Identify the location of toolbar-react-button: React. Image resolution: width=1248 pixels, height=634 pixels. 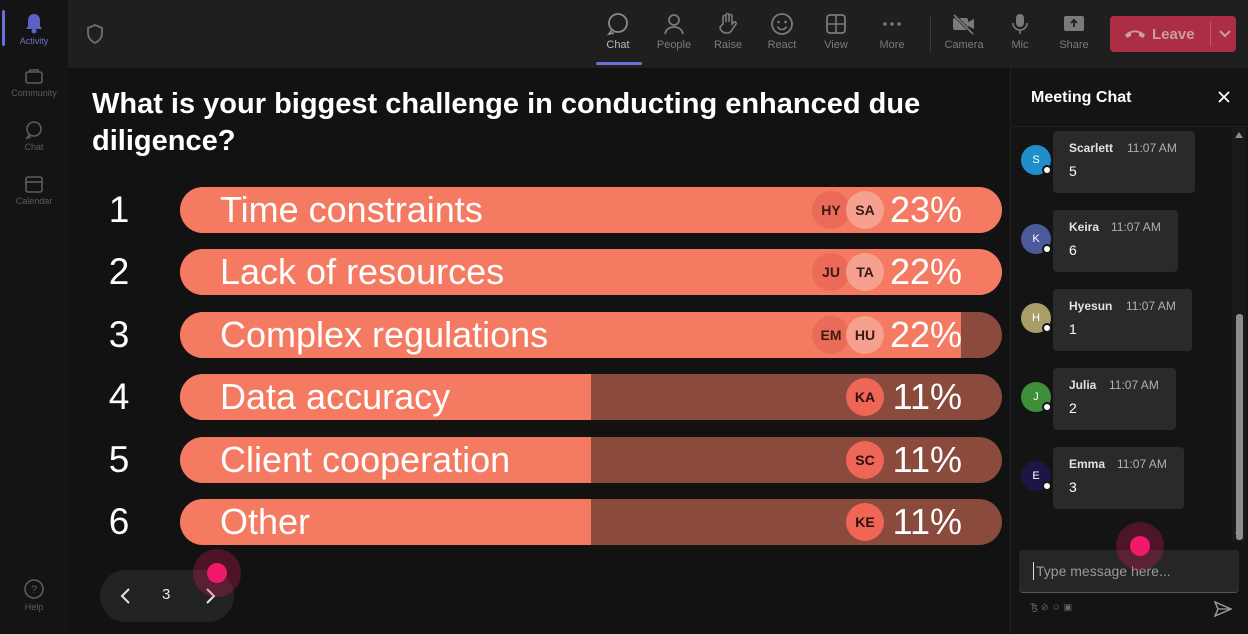
(782, 31).